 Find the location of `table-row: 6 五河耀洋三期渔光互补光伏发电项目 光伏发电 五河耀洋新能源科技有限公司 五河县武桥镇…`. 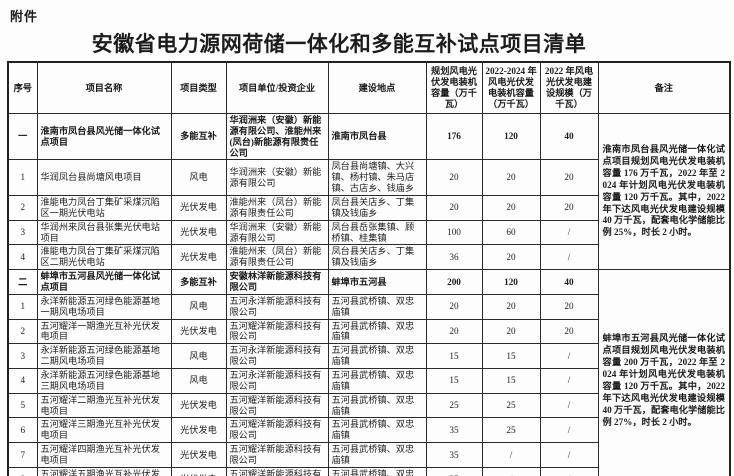

table-row: 6 五河耀洋三期渔光互补光伏发电项目 光伏发电 五河耀洋新能源科技有限公司 五河县武桥镇… is located at coordinates (368, 430).